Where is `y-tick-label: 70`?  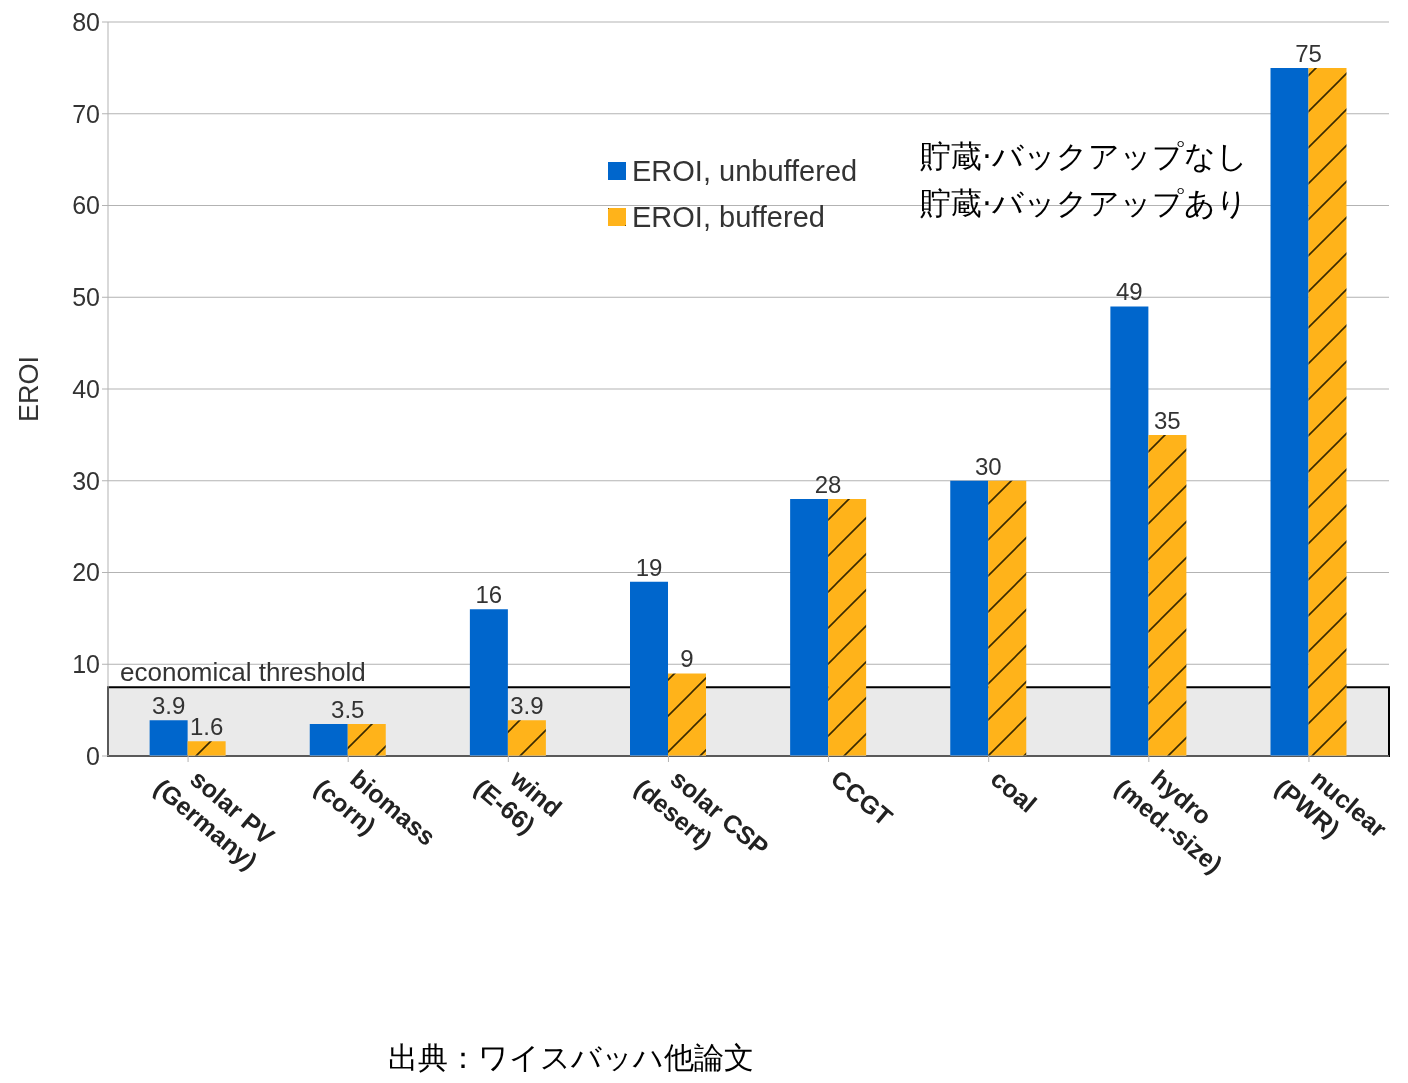
y-tick-label: 70 is located at coordinates (86, 113).